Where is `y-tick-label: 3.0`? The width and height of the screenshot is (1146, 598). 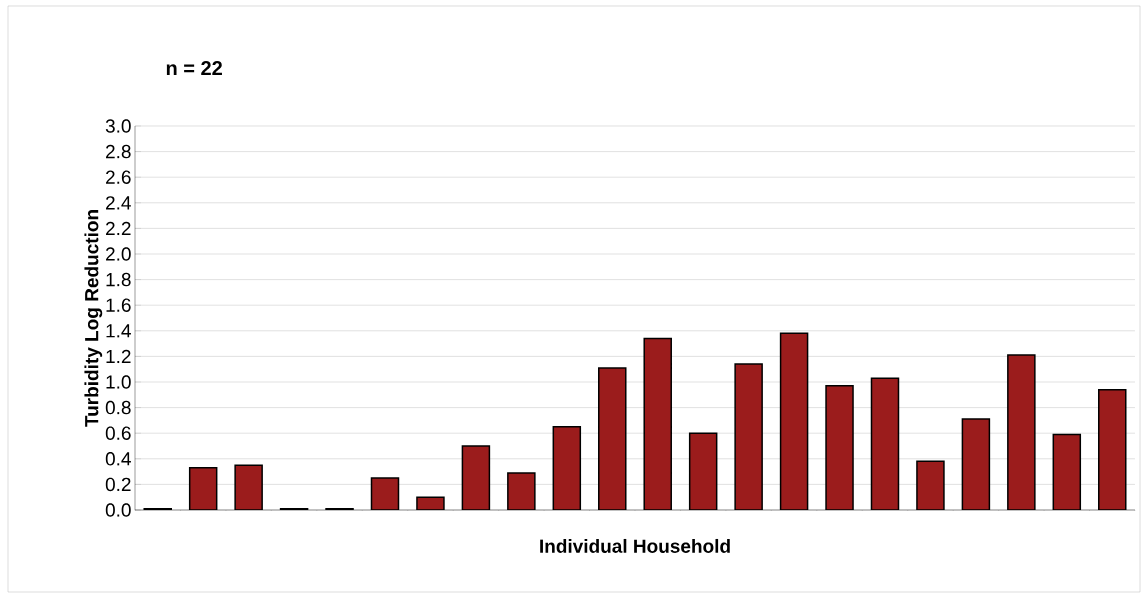
y-tick-label: 3.0 is located at coordinates (118, 126).